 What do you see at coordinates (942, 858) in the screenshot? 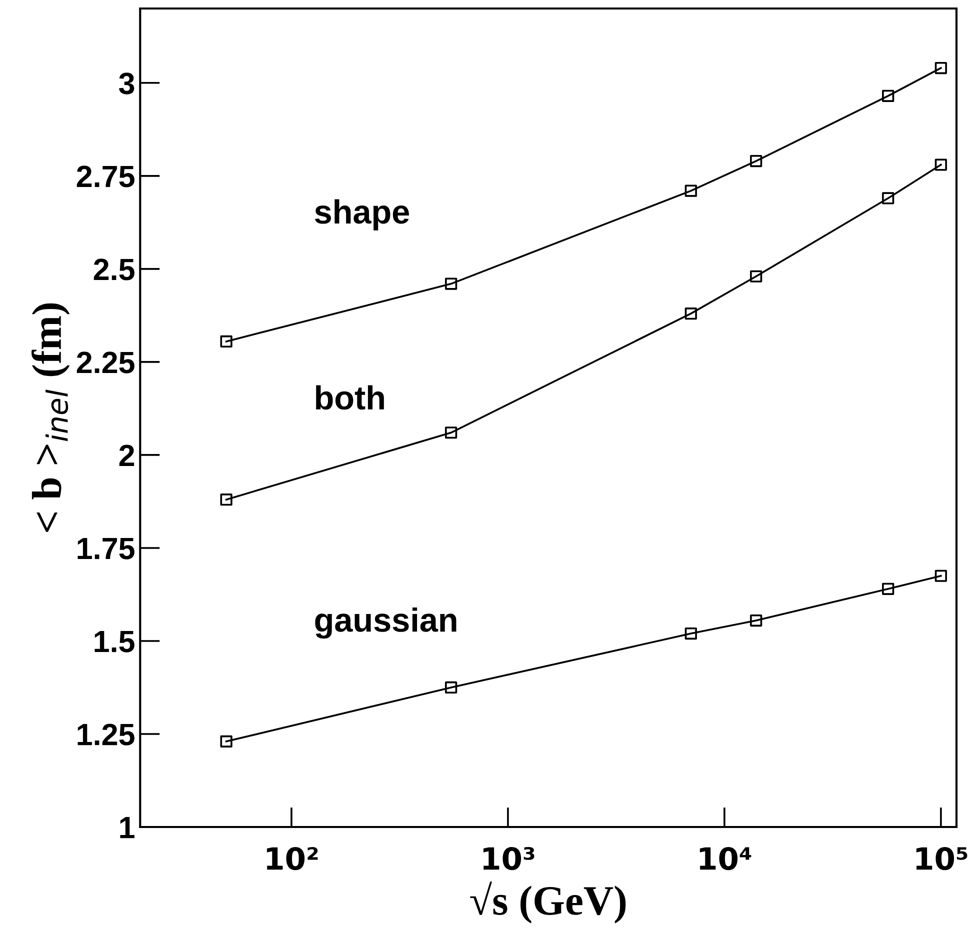
I see `x-tick-label: 10⁵` at bounding box center [942, 858].